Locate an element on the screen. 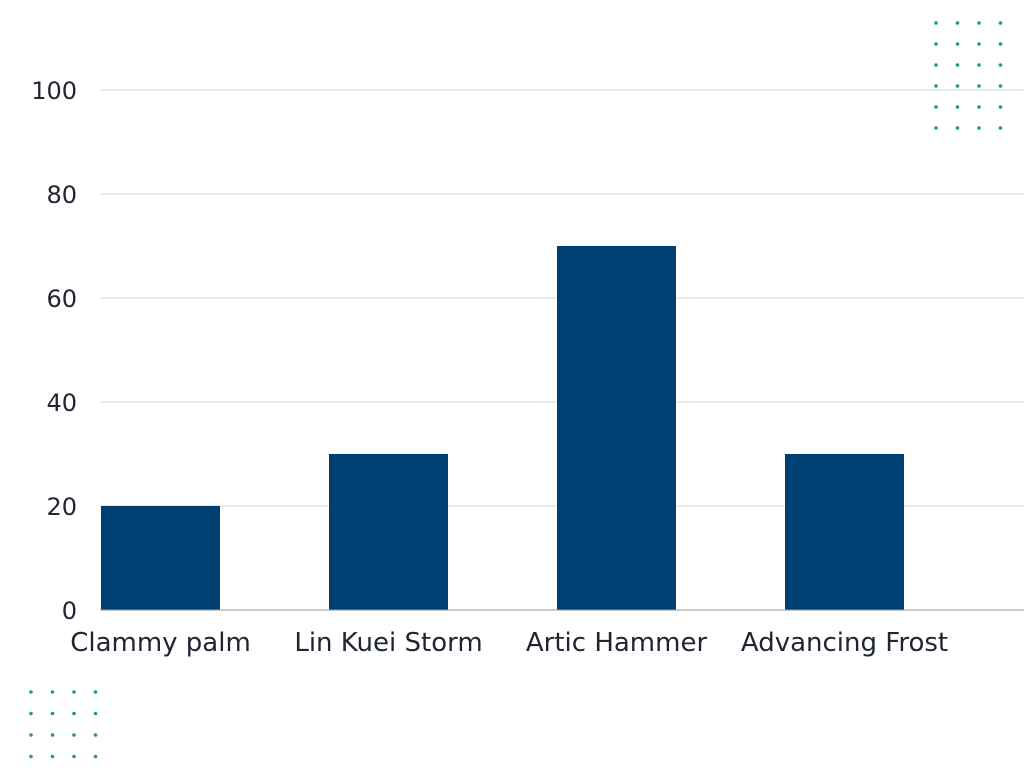 This screenshot has height=768, width=1024. x-category-label: Artic Hammer is located at coordinates (617, 643).